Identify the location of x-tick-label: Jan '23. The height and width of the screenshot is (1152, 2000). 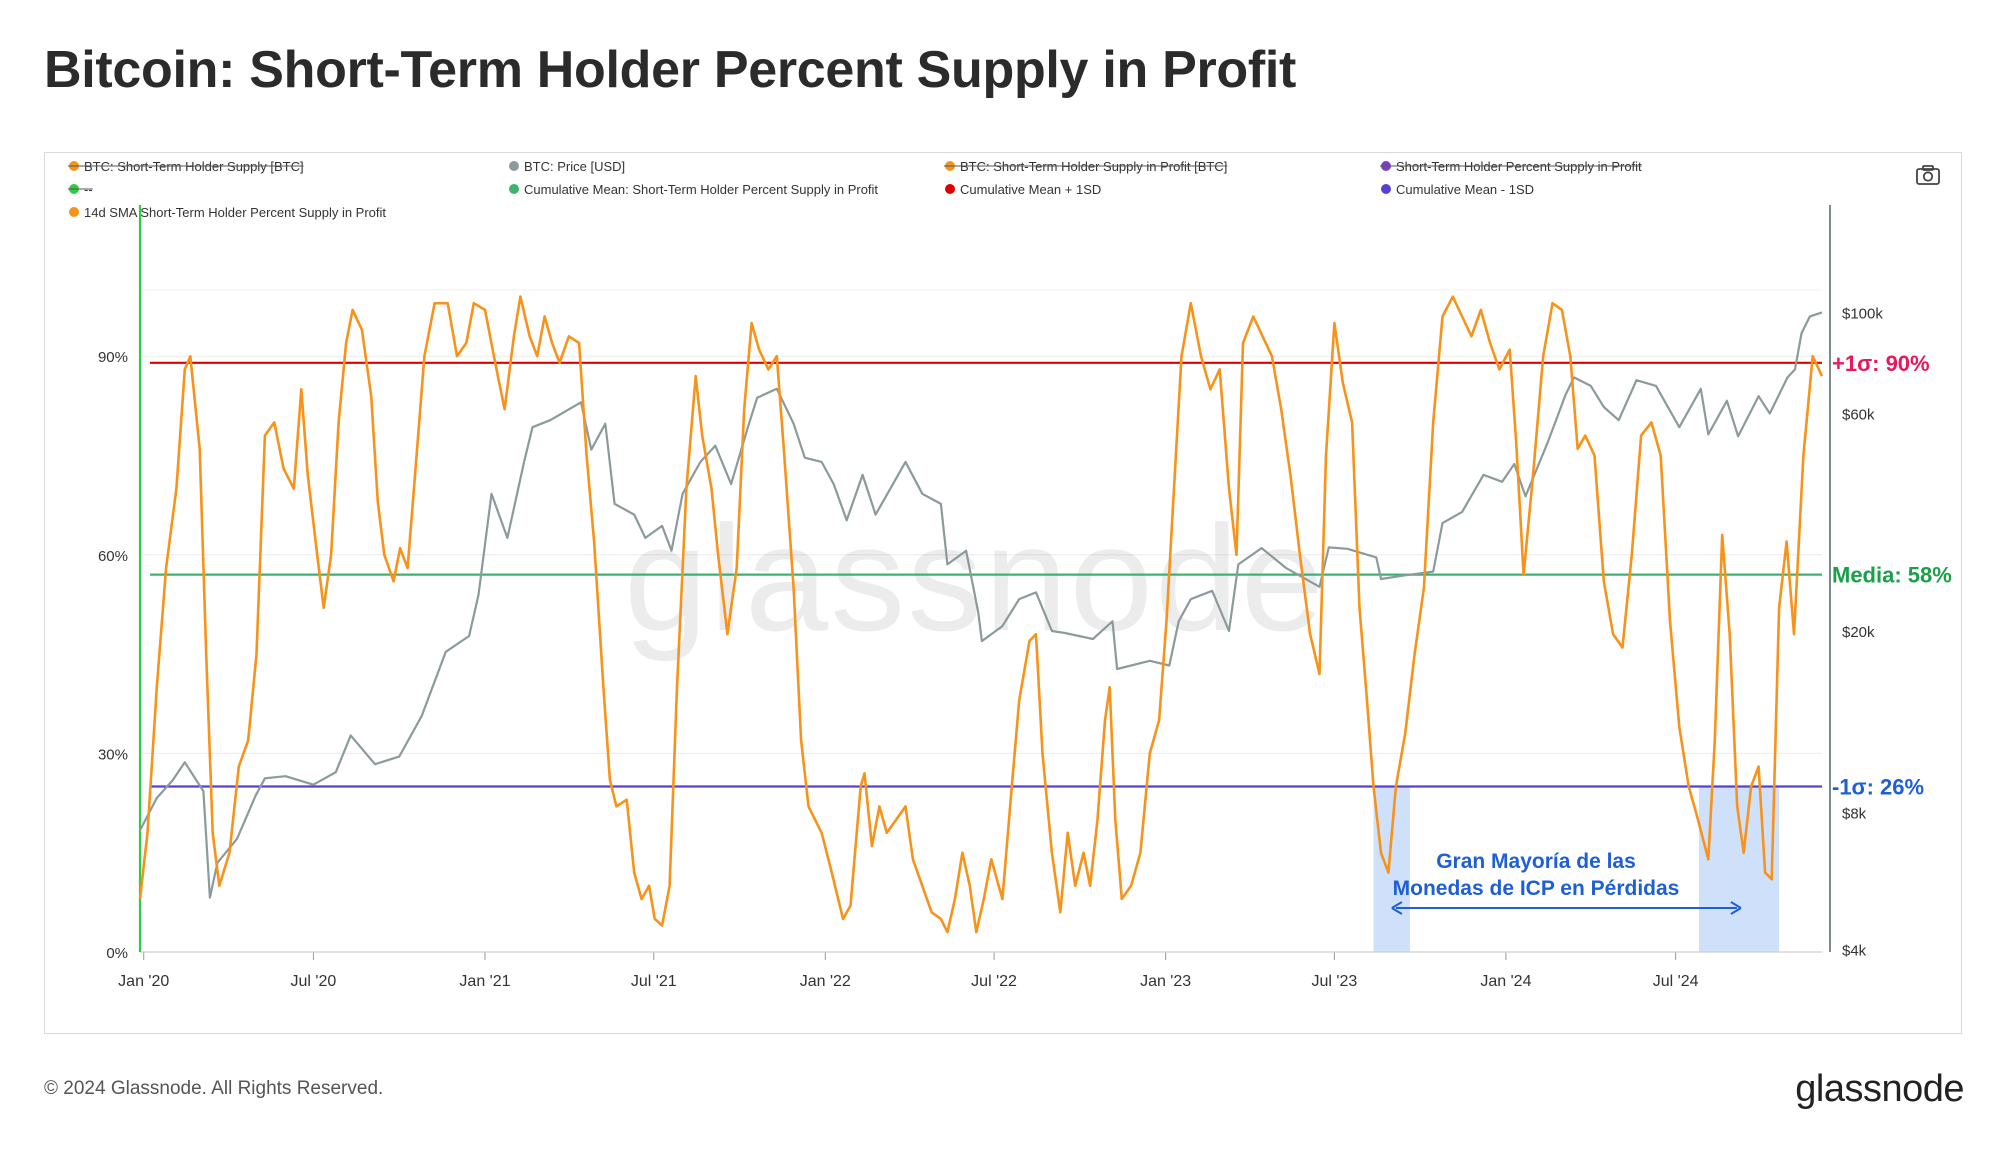
(1165, 981).